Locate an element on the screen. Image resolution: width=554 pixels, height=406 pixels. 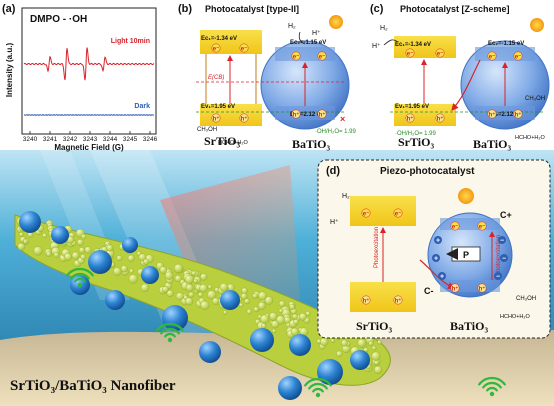
ev2-label: Eᴠ₂=2.12 eV is located at coordinates (307, 115).